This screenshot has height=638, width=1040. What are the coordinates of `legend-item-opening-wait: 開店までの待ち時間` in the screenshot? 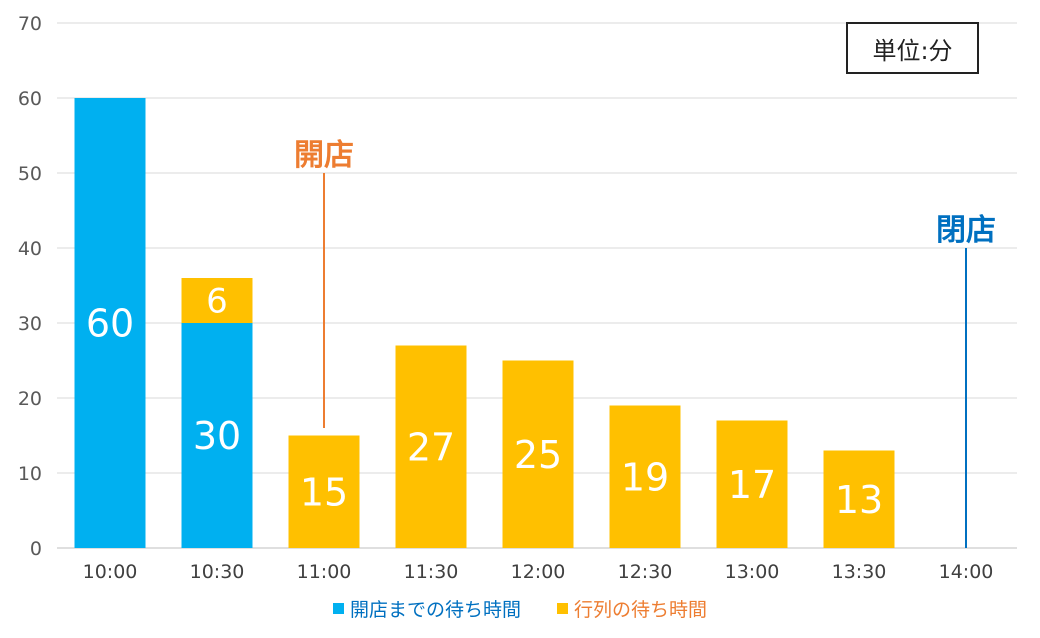 It's located at (426, 608).